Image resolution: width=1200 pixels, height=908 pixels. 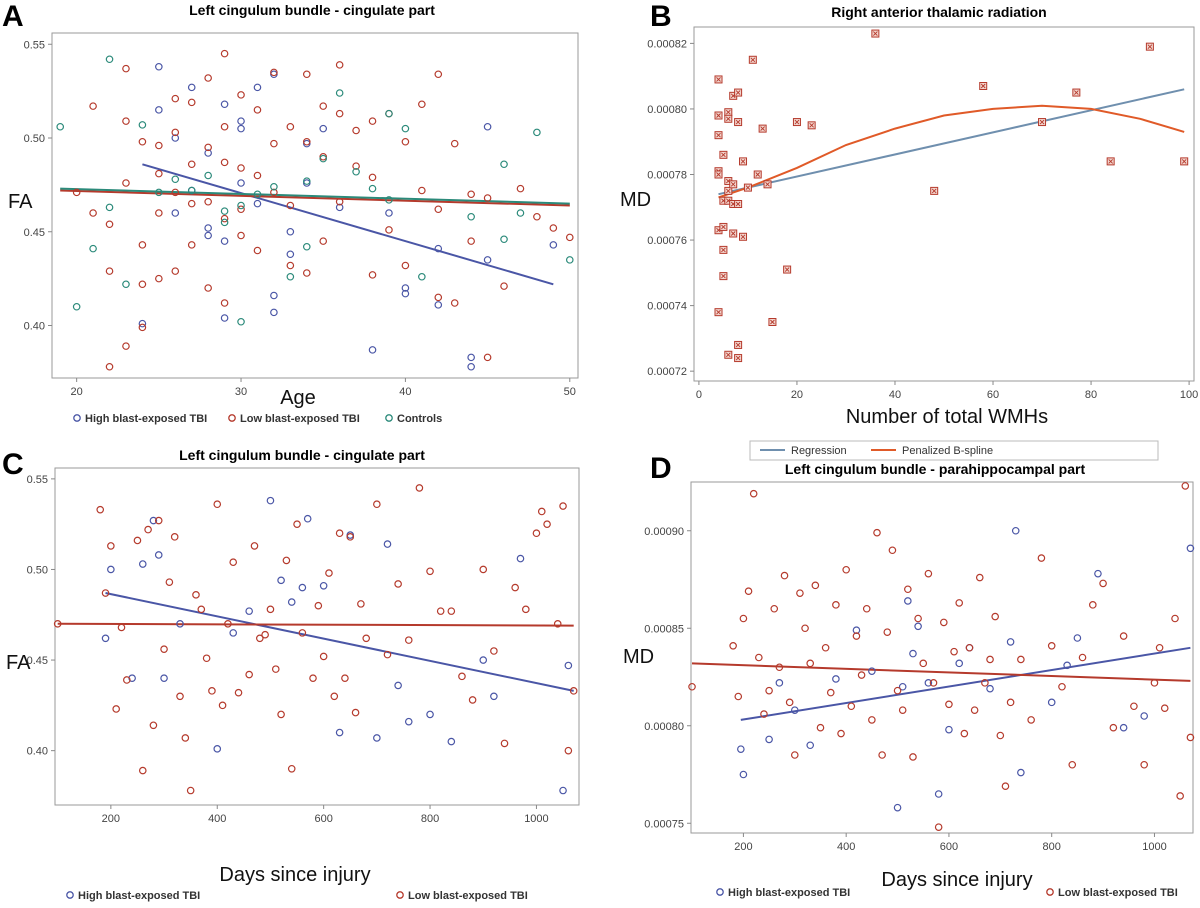 What do you see at coordinates (667, 372) in the screenshot?
I see `y-tick-label: 0.00072` at bounding box center [667, 372].